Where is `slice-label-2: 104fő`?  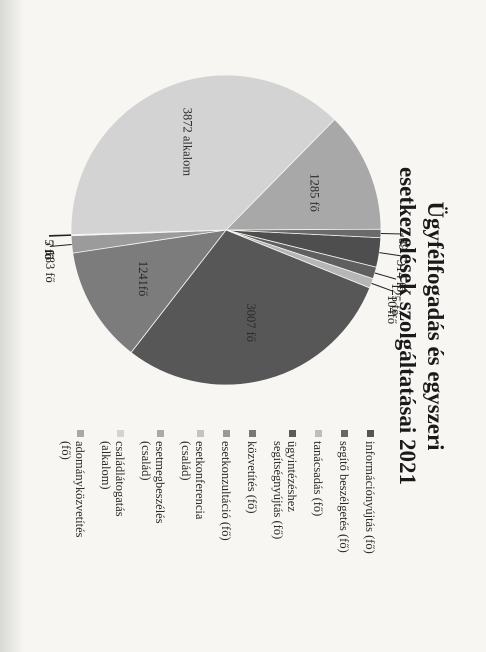
slice-label-2: 104fő is located at coordinates (392, 309).